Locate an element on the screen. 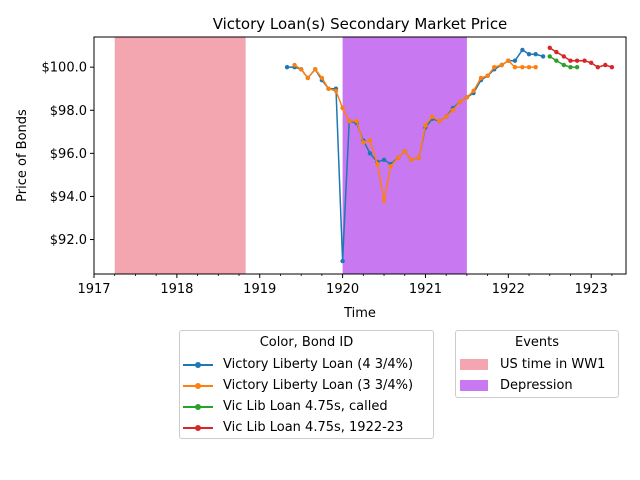 The height and width of the screenshot is (480, 640). y-axis-ticks: $92.0 $94.0 $96.0 $98.0 $100.0 is located at coordinates (68, 154).